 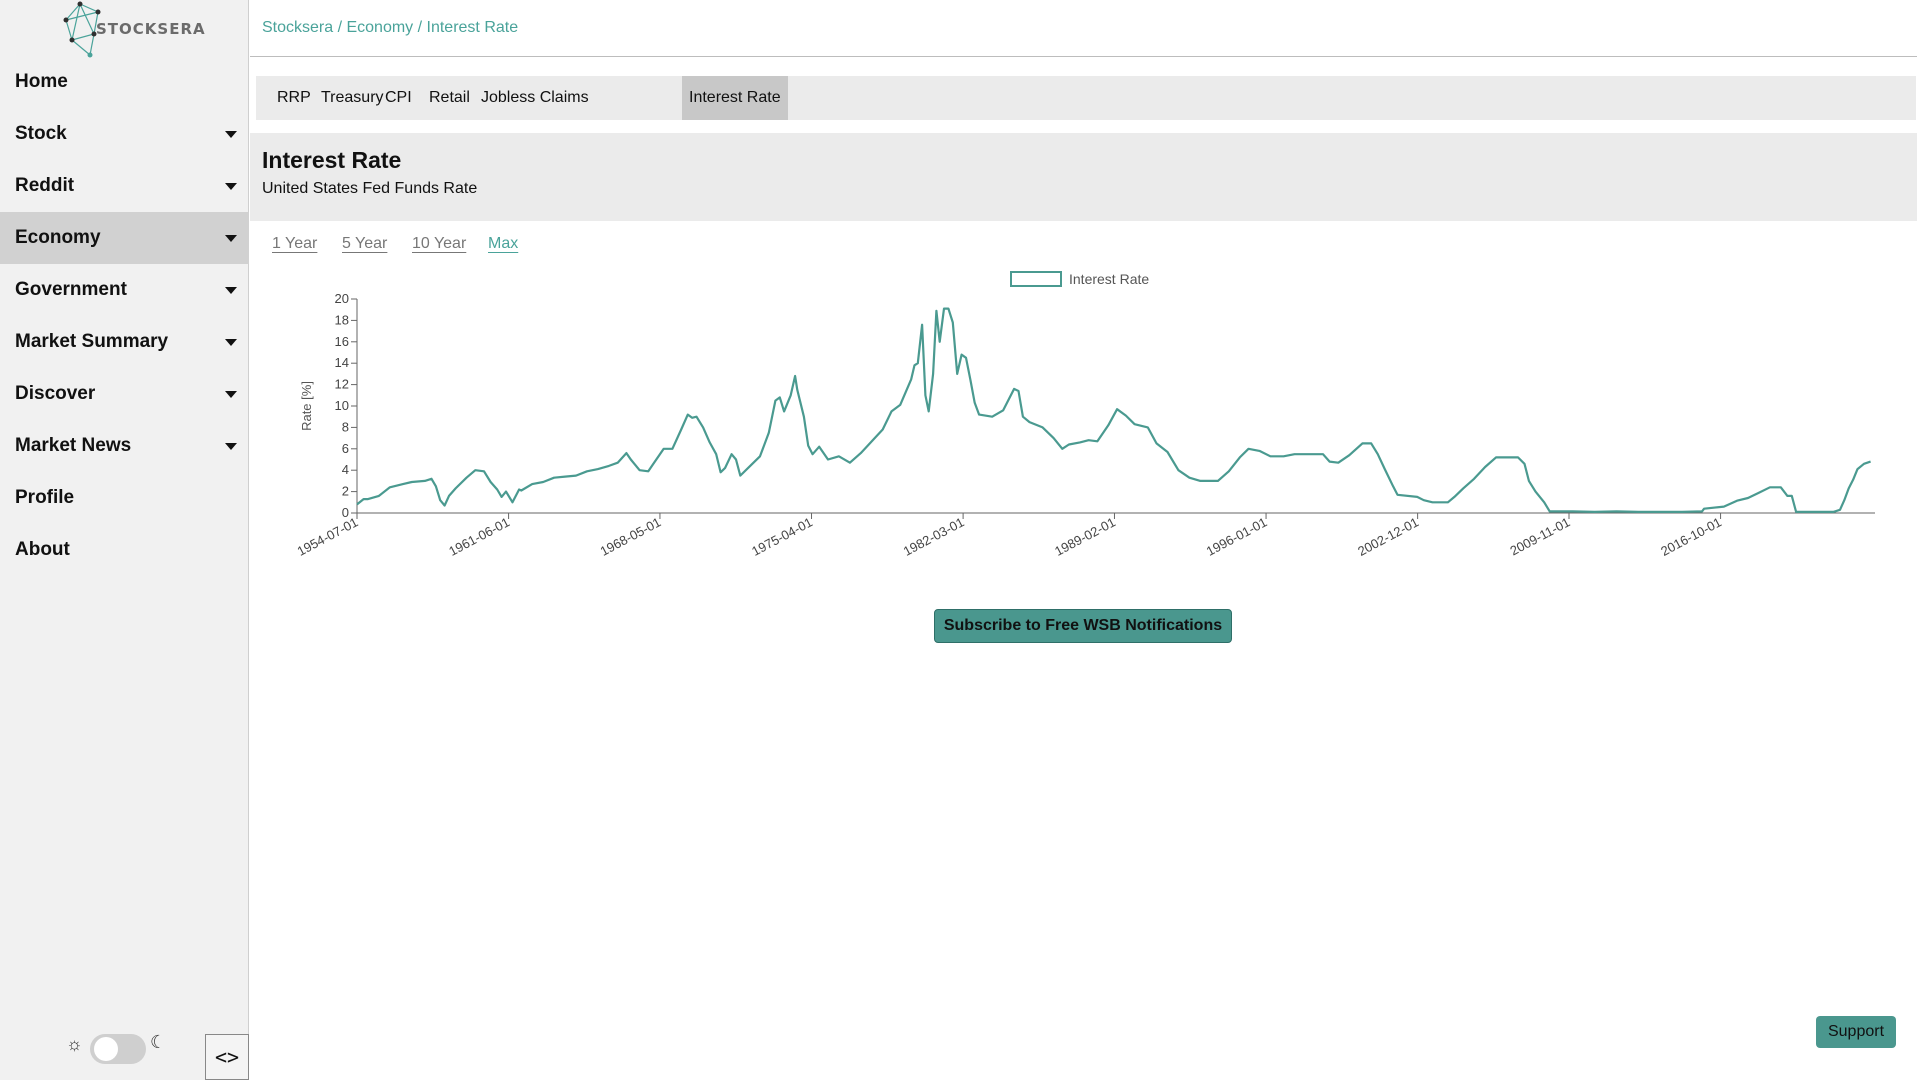 What do you see at coordinates (45, 497) in the screenshot?
I see `sidebar-item-label: Profile` at bounding box center [45, 497].